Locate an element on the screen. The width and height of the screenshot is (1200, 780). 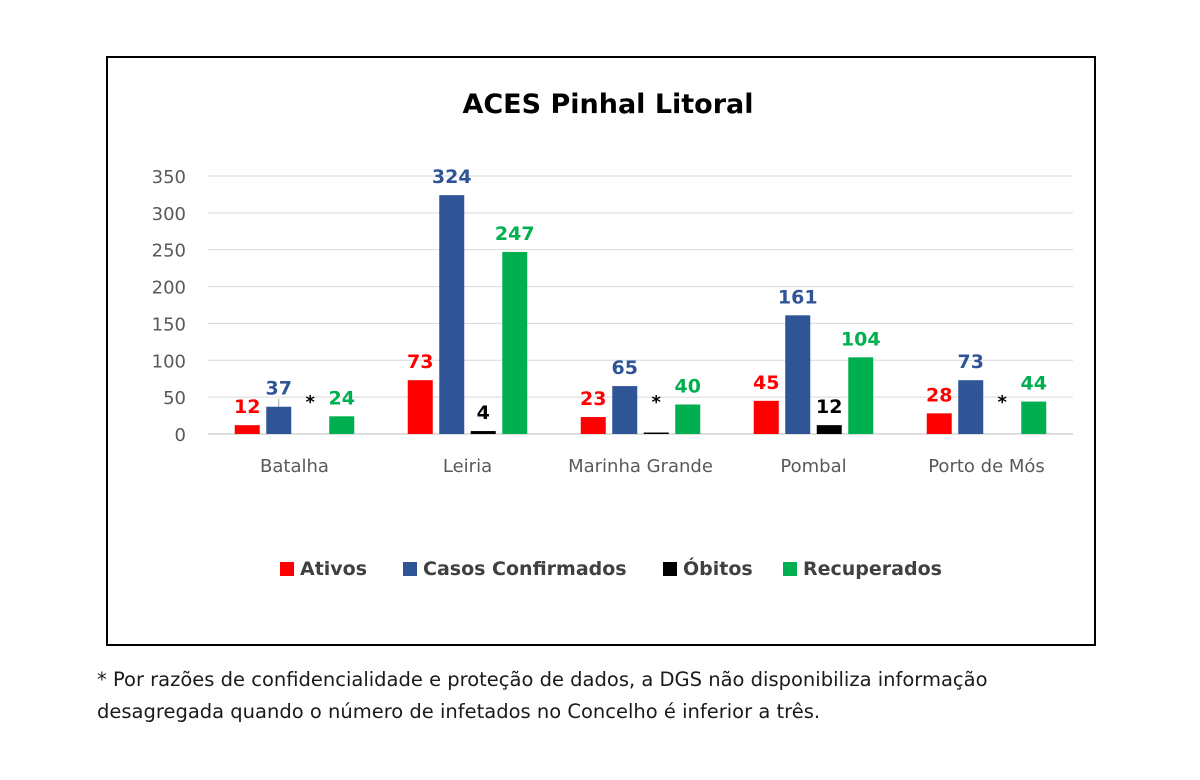
data-label: 104 is located at coordinates (861, 339).